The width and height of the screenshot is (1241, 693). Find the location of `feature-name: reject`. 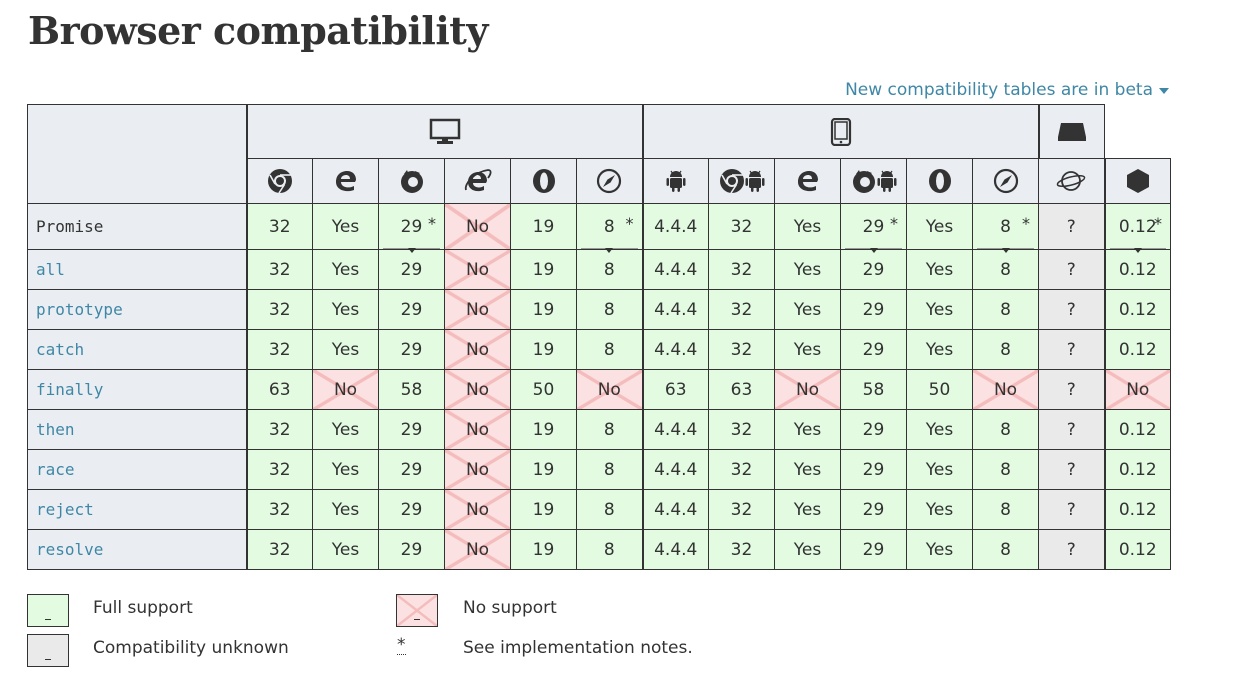

feature-name: reject is located at coordinates (137, 509).